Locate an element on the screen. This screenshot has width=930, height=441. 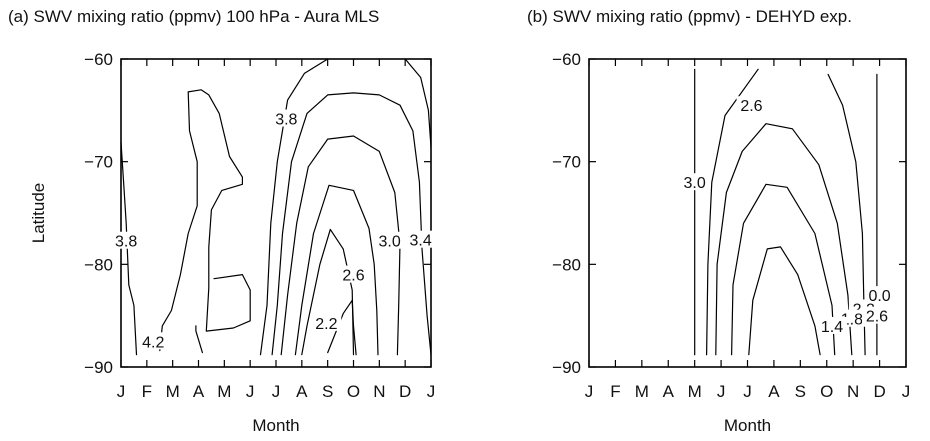
contour-label: 0.0 is located at coordinates (879, 296).